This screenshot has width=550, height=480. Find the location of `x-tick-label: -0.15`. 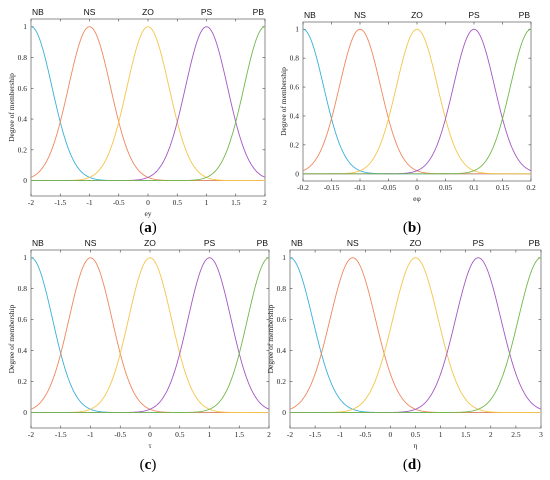

x-tick-label: -0.15 is located at coordinates (332, 187).